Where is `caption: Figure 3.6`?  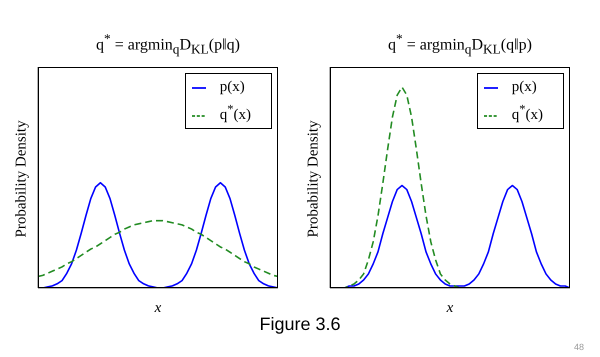
caption: Figure 3.6 is located at coordinates (300, 324).